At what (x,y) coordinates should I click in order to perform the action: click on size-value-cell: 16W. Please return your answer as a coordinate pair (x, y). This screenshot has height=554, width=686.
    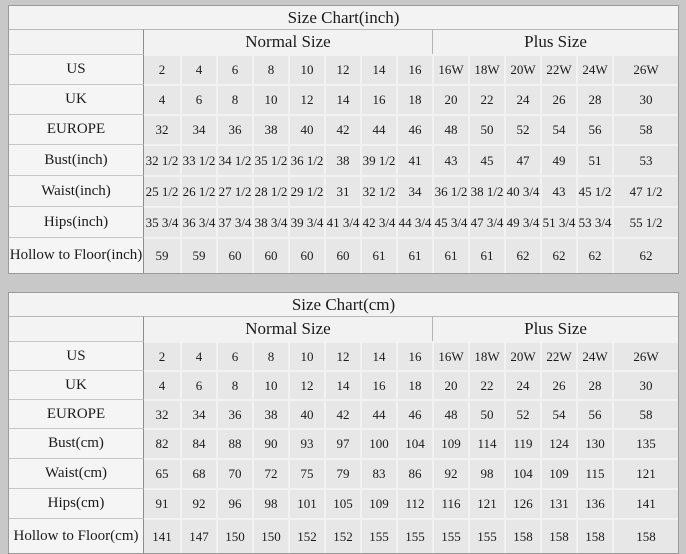
    Looking at the image, I should click on (450, 355).